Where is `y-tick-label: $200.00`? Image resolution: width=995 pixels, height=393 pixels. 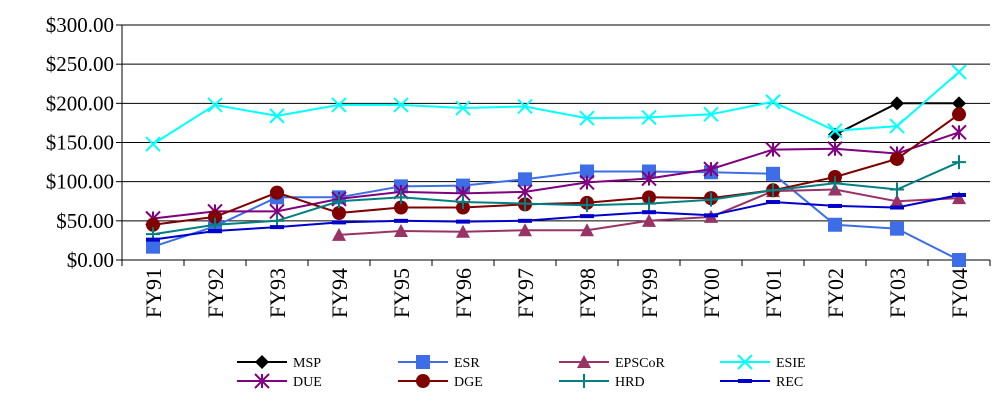
y-tick-label: $200.00 is located at coordinates (80, 103).